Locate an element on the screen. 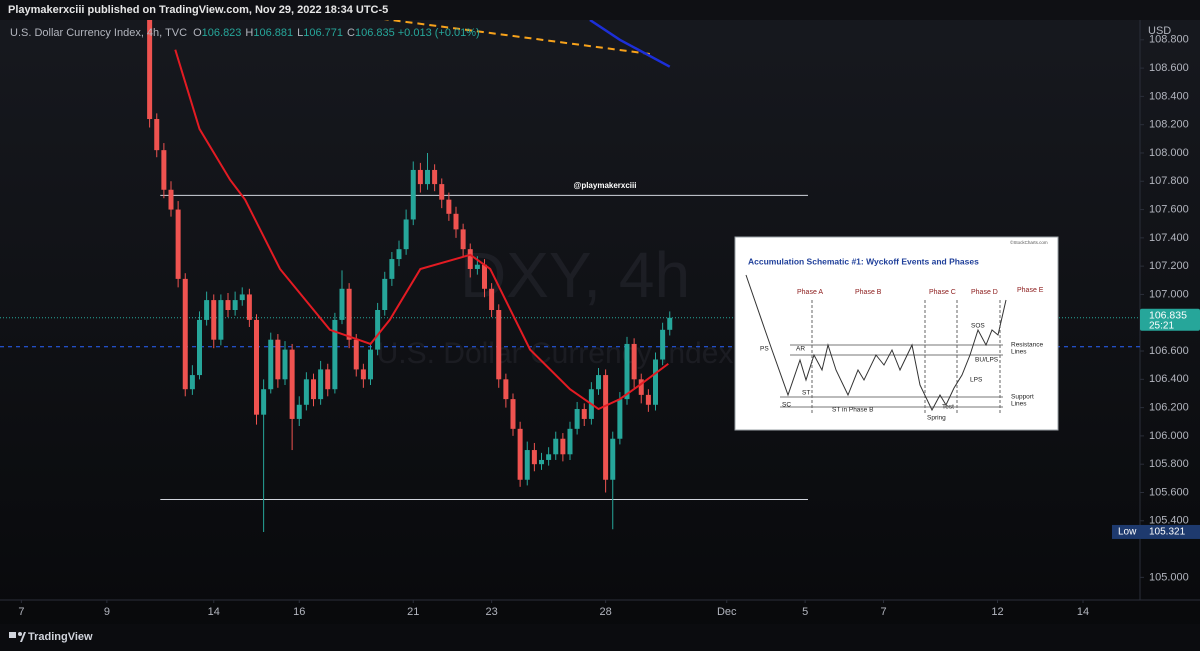 The height and width of the screenshot is (651, 1200). ohlc-value: 106.881 is located at coordinates (273, 33).